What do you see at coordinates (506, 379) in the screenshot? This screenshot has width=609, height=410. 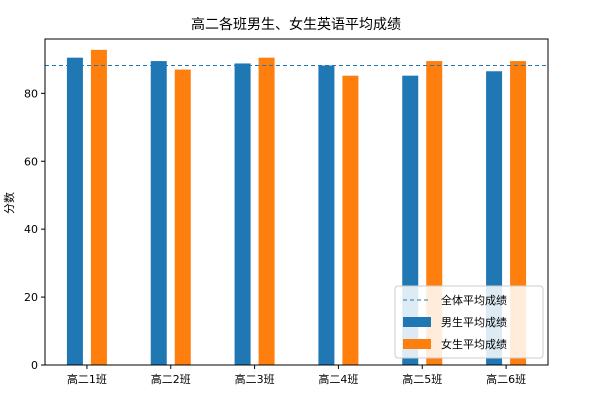 I see `x-tick-label: 高二6班` at bounding box center [506, 379].